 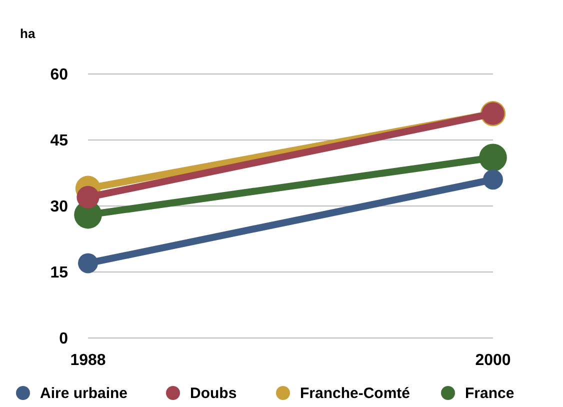 I want to click on y-tick-label: 45, so click(x=59, y=141).